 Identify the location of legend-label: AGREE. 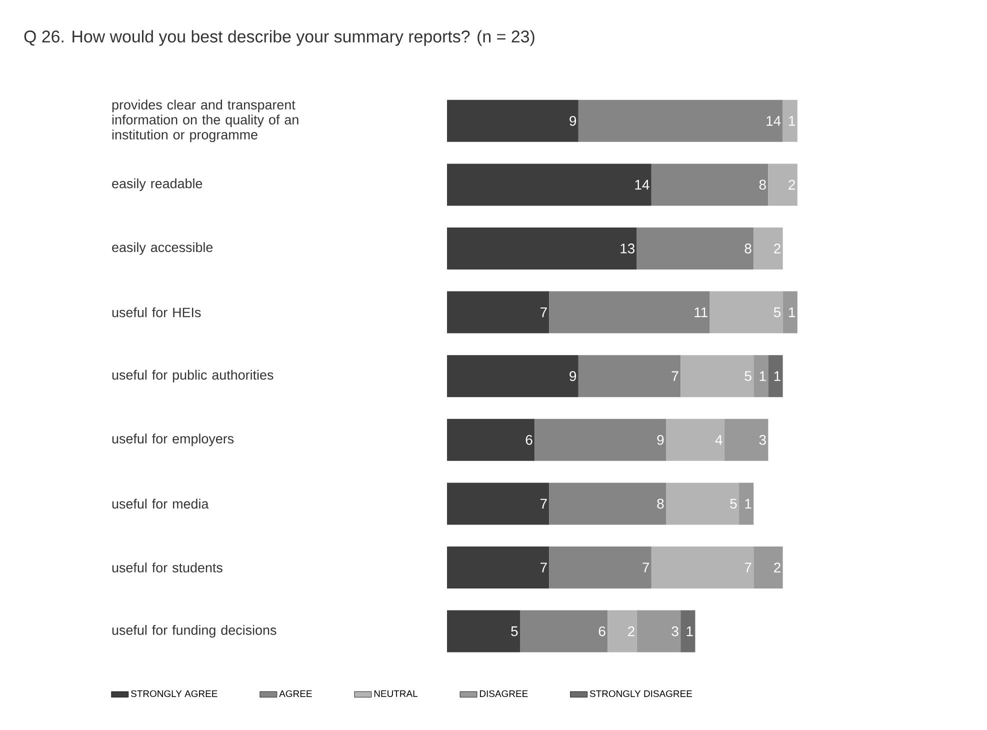
(295, 694).